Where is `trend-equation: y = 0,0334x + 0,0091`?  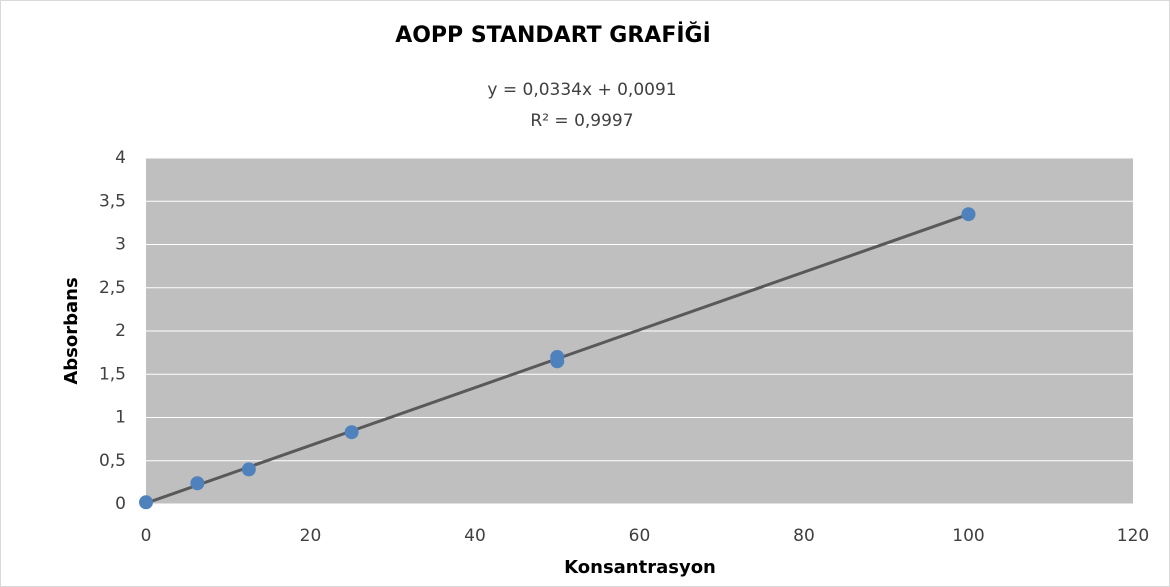
trend-equation: y = 0,0334x + 0,0091 is located at coordinates (581, 90).